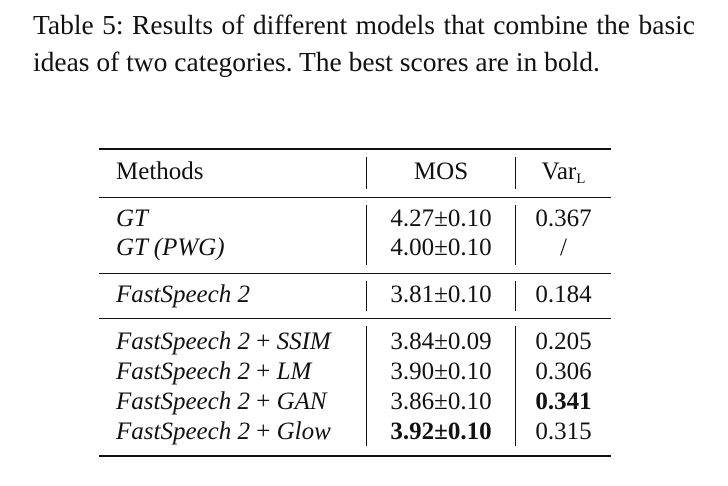  I want to click on table-row-method: FastSpeech 2 + Glow, so click(223, 432).